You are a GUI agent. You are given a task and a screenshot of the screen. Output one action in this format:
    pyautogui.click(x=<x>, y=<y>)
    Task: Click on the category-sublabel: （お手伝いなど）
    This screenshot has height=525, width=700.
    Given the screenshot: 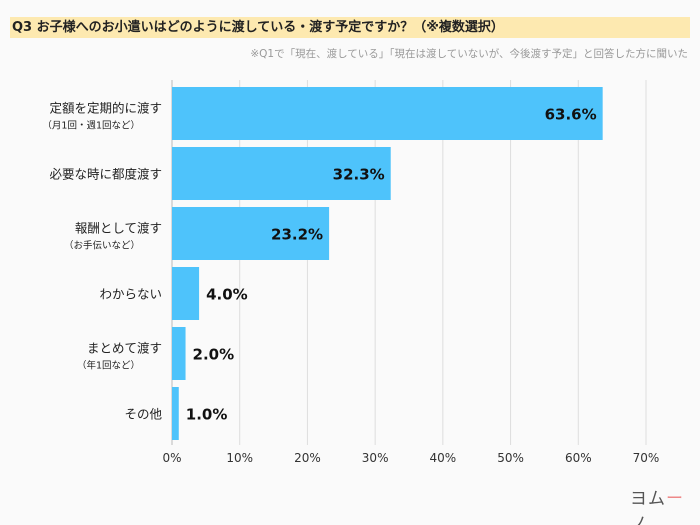 What is the action you would take?
    pyautogui.click(x=102, y=246)
    